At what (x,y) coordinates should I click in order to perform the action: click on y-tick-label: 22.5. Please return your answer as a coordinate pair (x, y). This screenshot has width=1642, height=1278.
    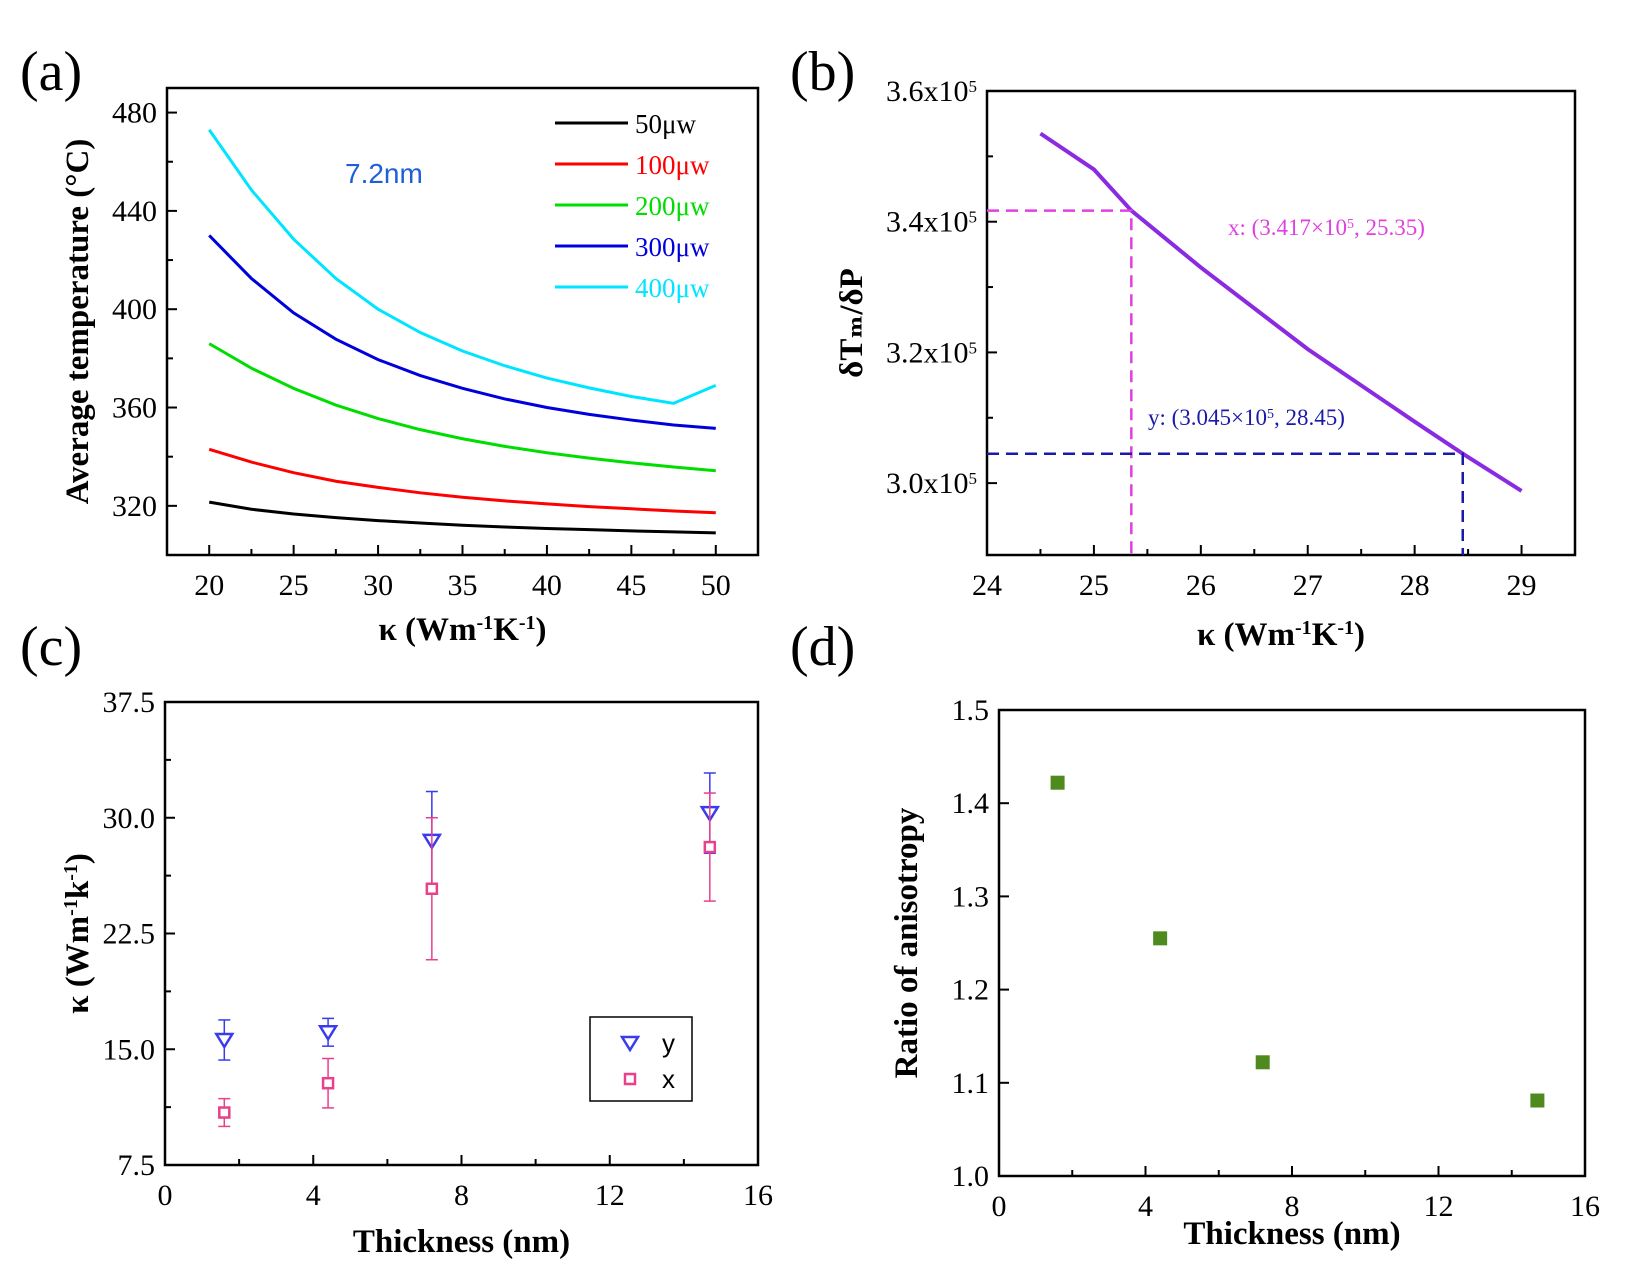
    Looking at the image, I should click on (129, 934).